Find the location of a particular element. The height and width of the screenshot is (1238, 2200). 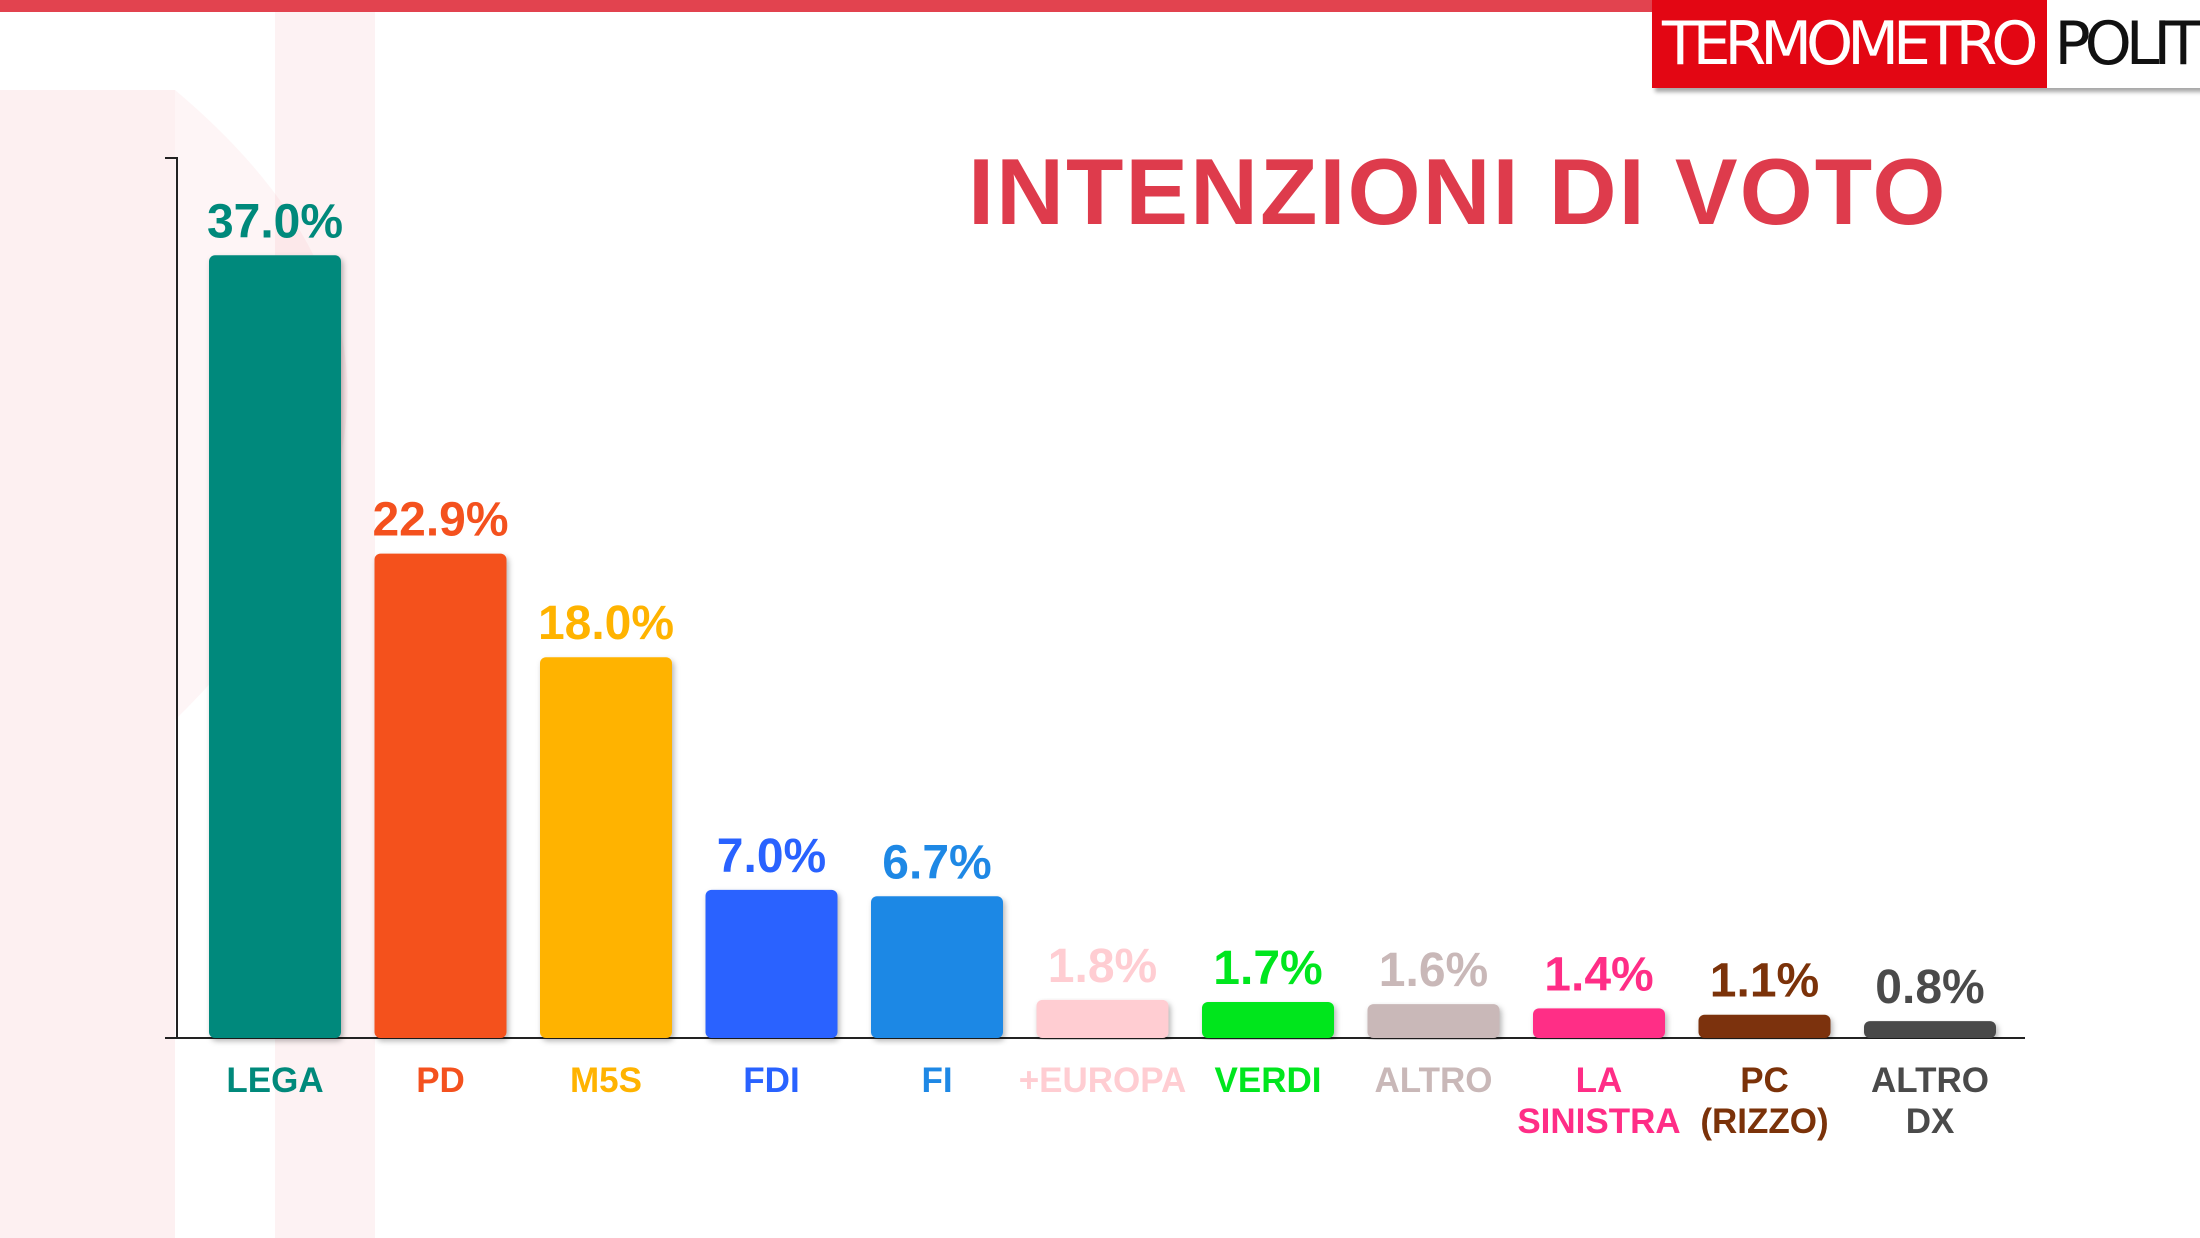

termometro-politico-logo: TERMOMETRO POLITICO is located at coordinates (1926, 44).